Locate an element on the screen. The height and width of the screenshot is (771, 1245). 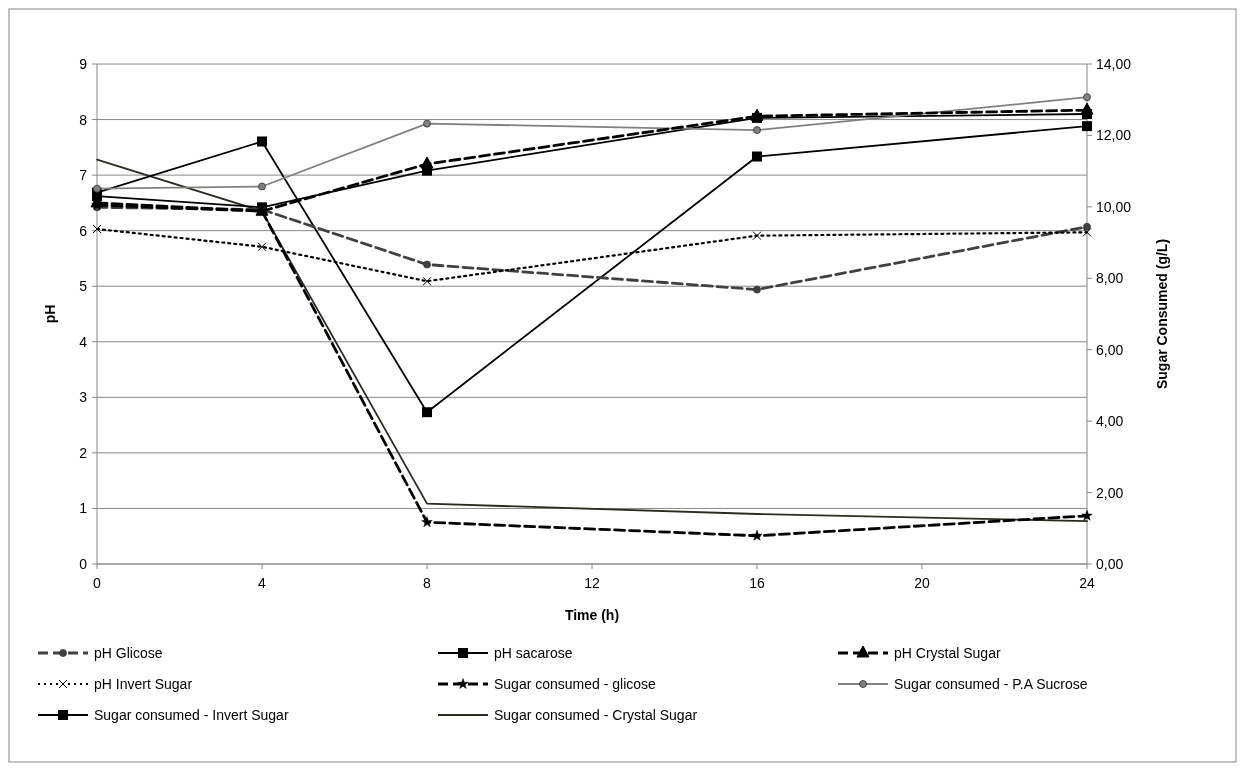
y2-tick-label: 10,00 is located at coordinates (1114, 206).